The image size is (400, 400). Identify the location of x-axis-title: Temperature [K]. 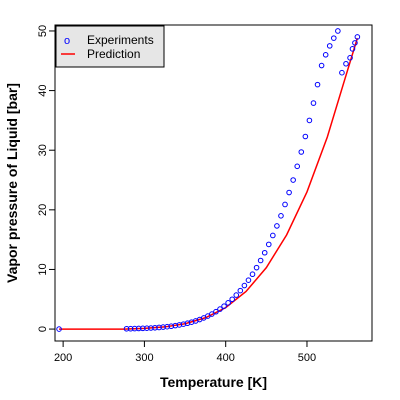
(213, 382).